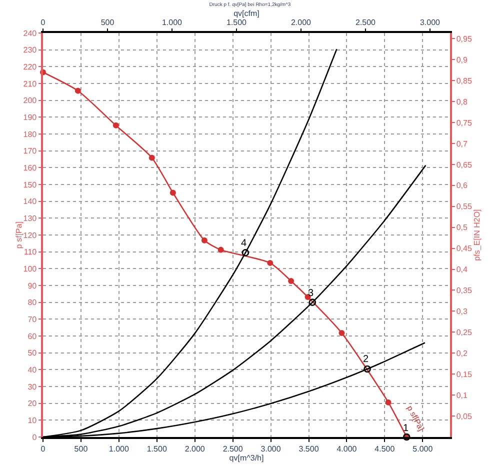  Describe the element at coordinates (30, 235) in the screenshot. I see `y-tick-label: 120` at that location.